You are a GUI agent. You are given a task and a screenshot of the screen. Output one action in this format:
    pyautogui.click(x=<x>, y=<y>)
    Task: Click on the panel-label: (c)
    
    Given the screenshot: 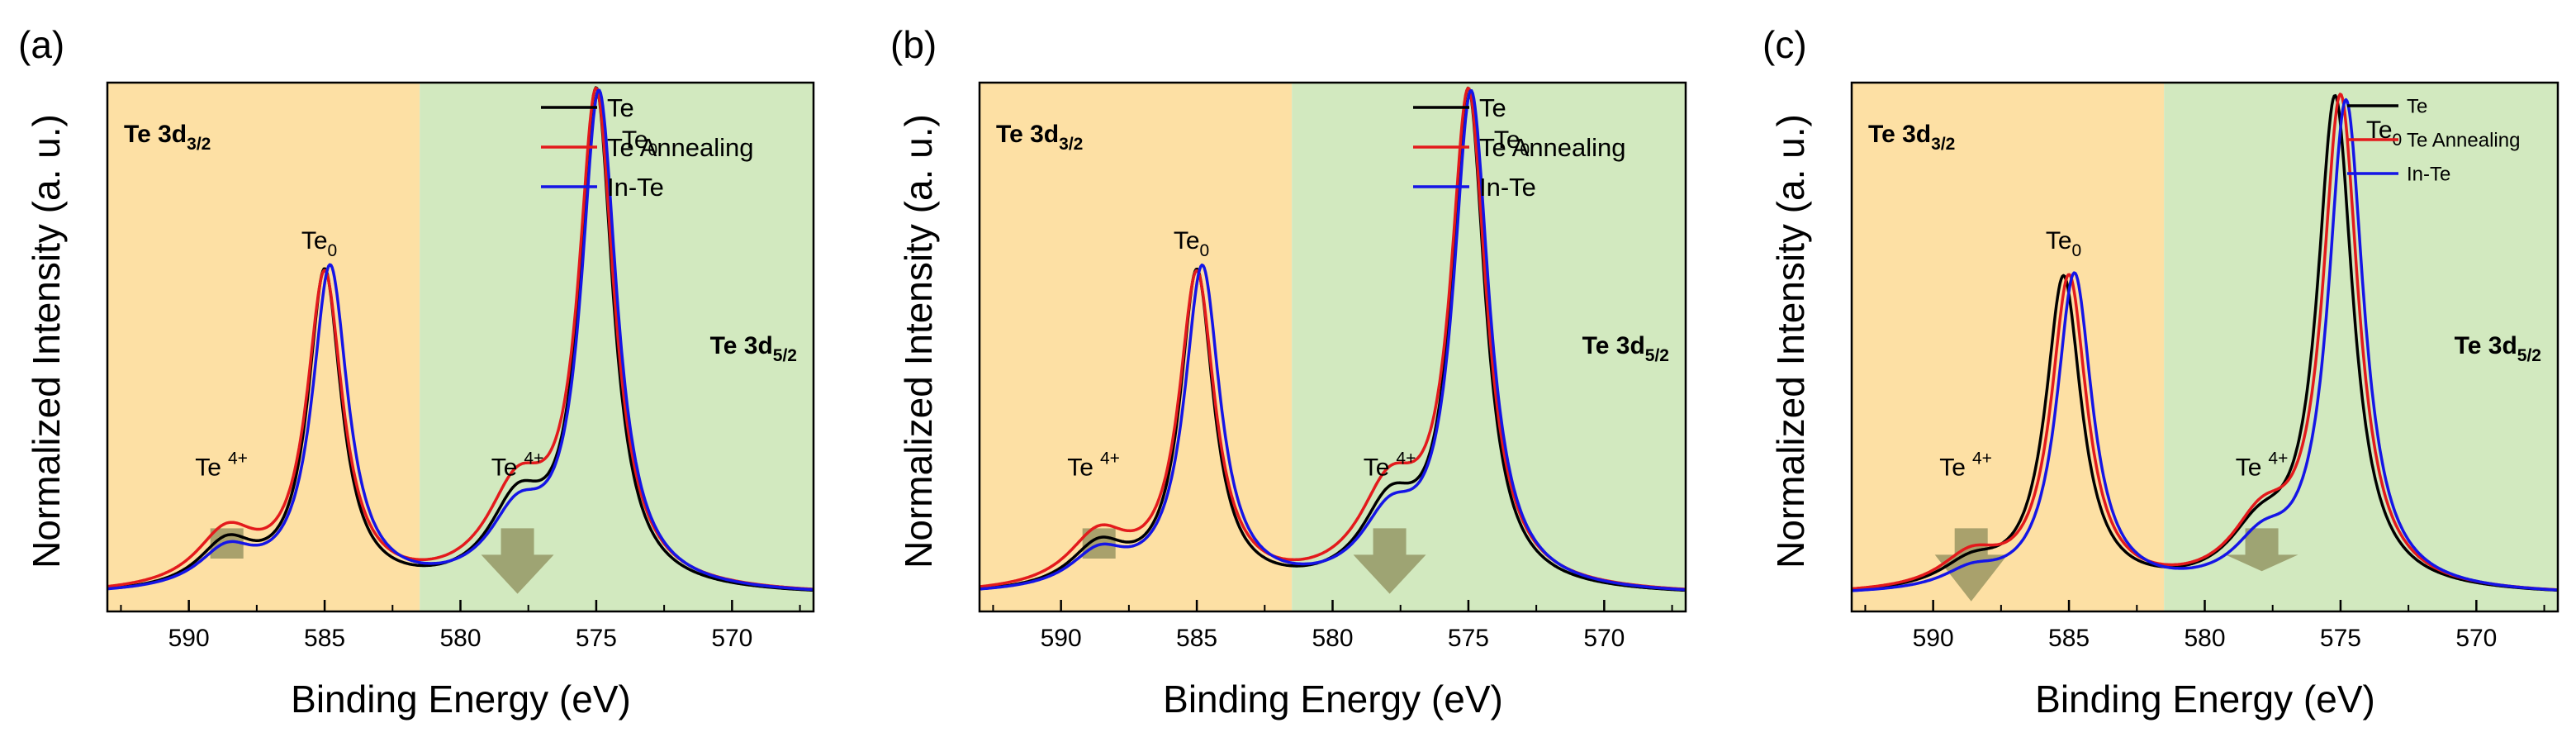 What is the action you would take?
    pyautogui.click(x=1785, y=44)
    